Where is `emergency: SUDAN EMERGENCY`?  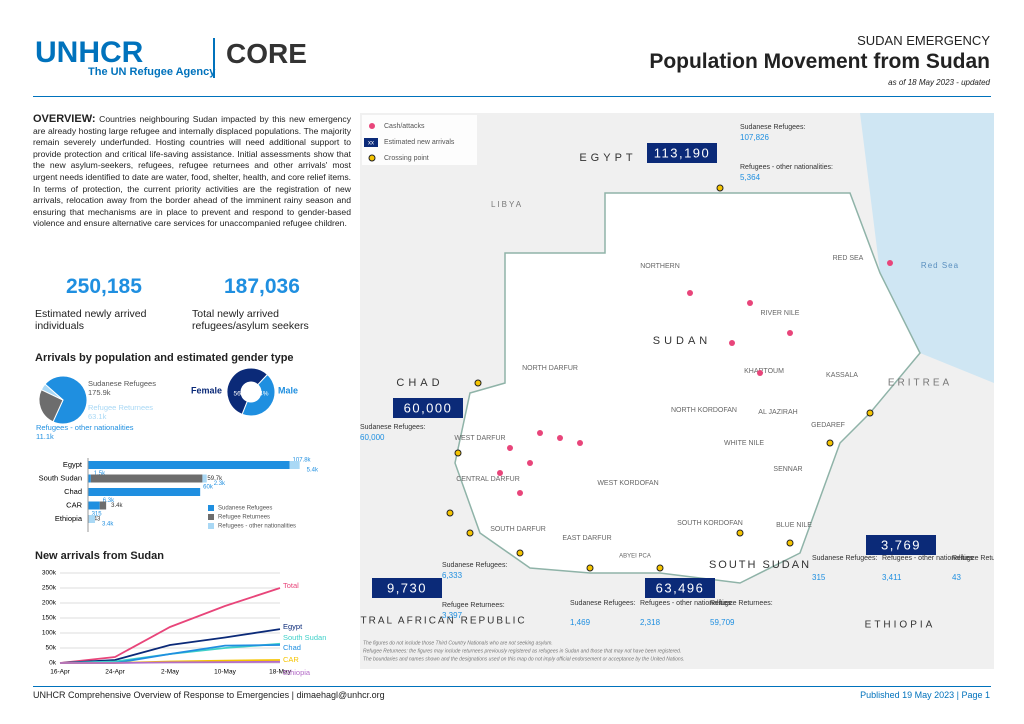 emergency: SUDAN EMERGENCY is located at coordinates (923, 40).